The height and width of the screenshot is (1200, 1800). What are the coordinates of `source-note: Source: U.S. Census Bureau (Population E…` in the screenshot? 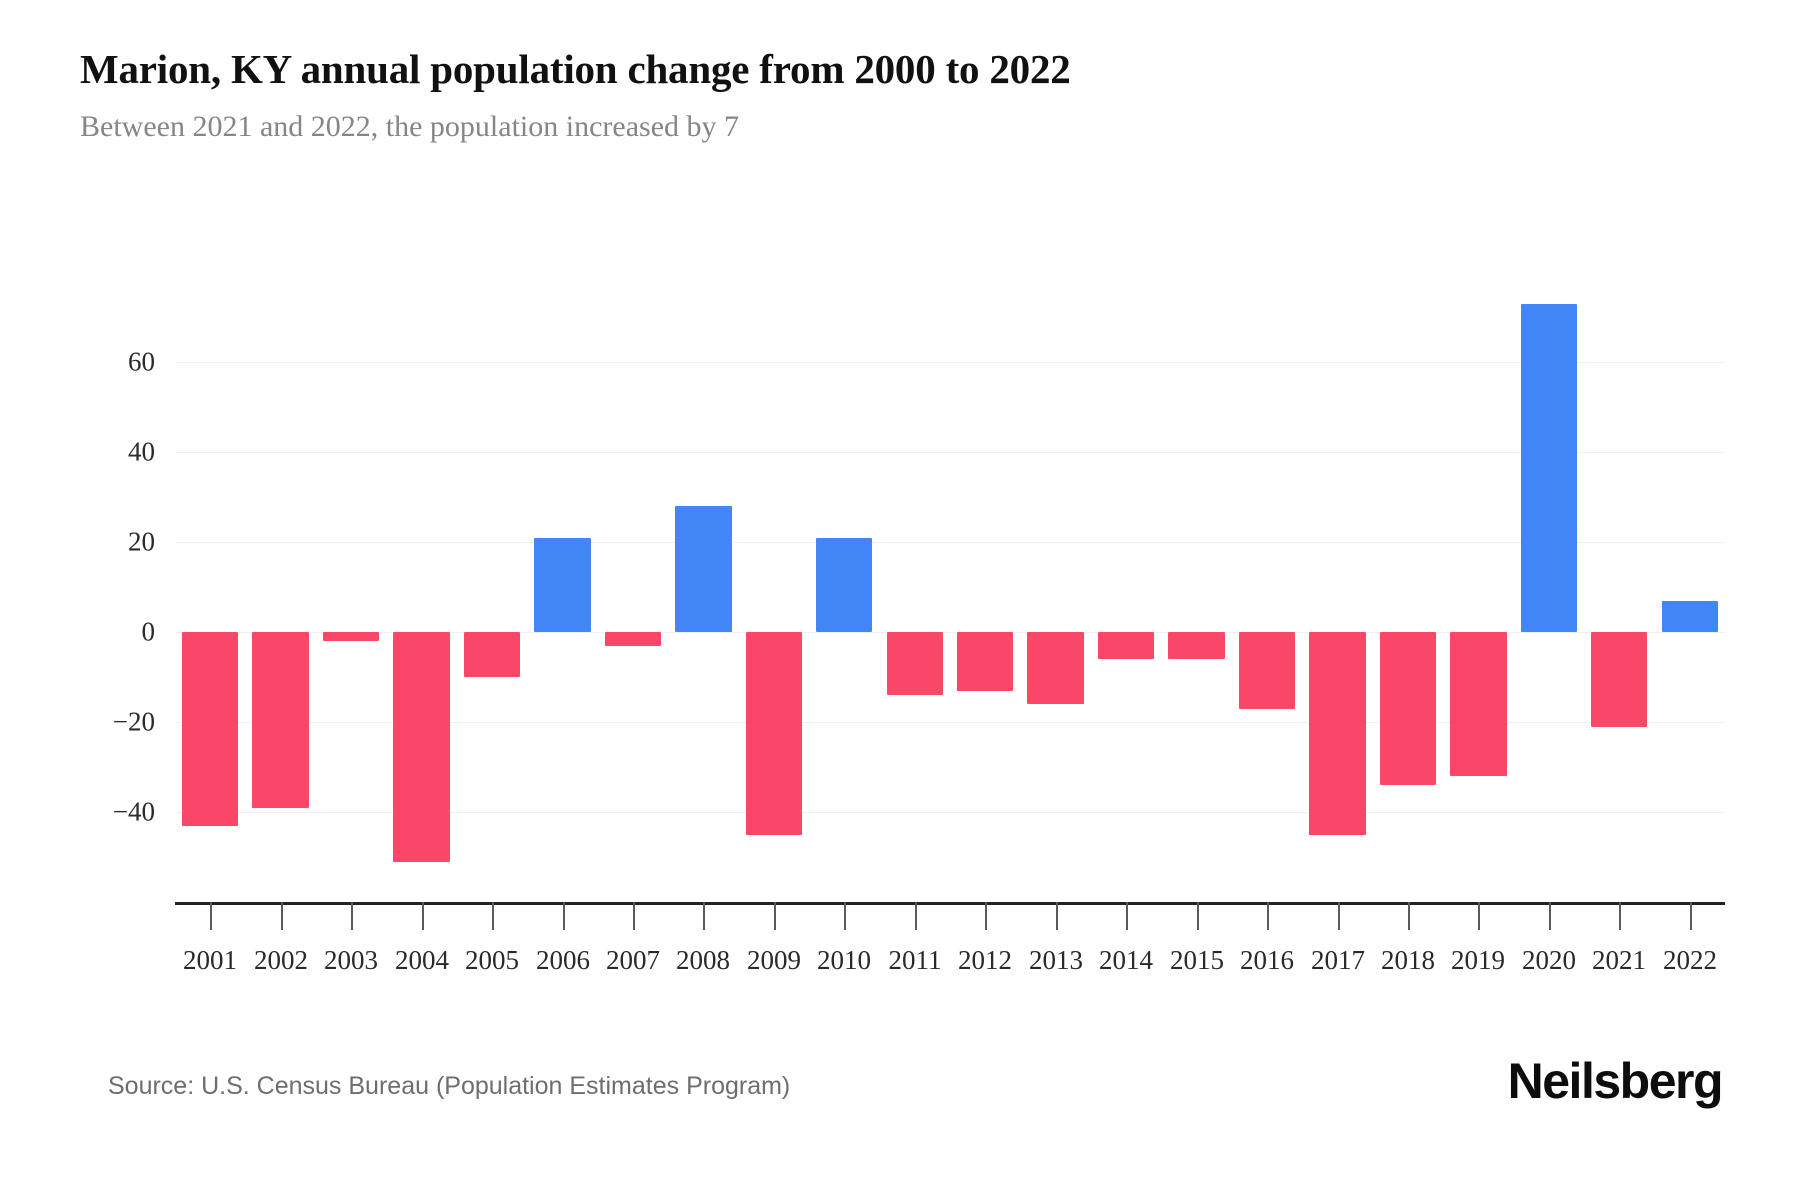 It's located at (449, 1086).